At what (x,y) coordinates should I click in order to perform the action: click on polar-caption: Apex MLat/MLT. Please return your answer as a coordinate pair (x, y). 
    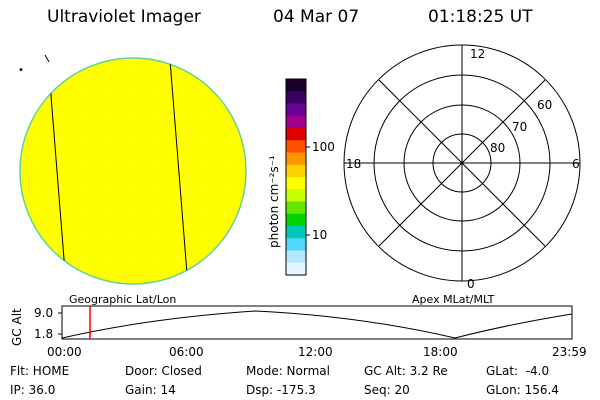
    Looking at the image, I should click on (453, 299).